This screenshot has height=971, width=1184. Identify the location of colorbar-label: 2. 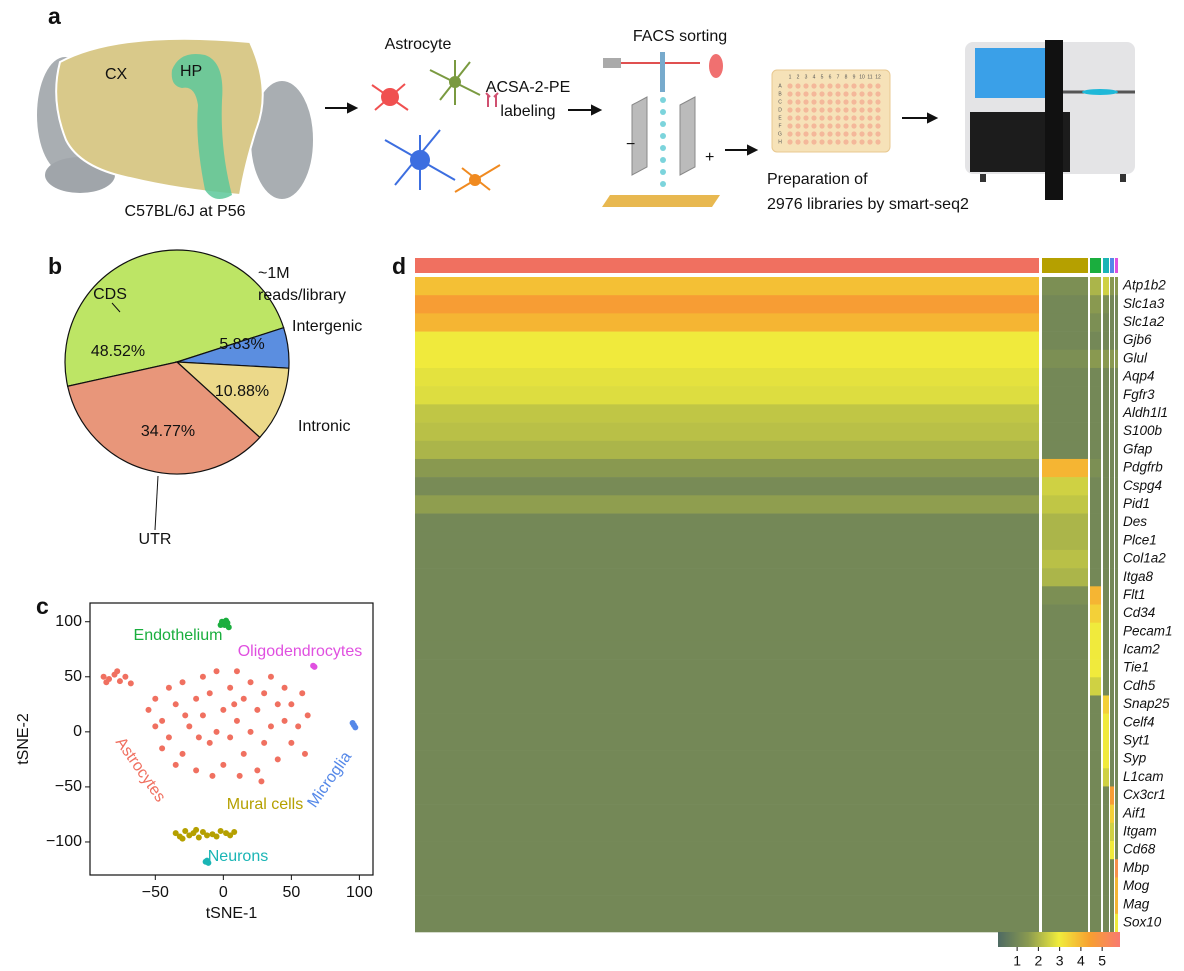
(1038, 961).